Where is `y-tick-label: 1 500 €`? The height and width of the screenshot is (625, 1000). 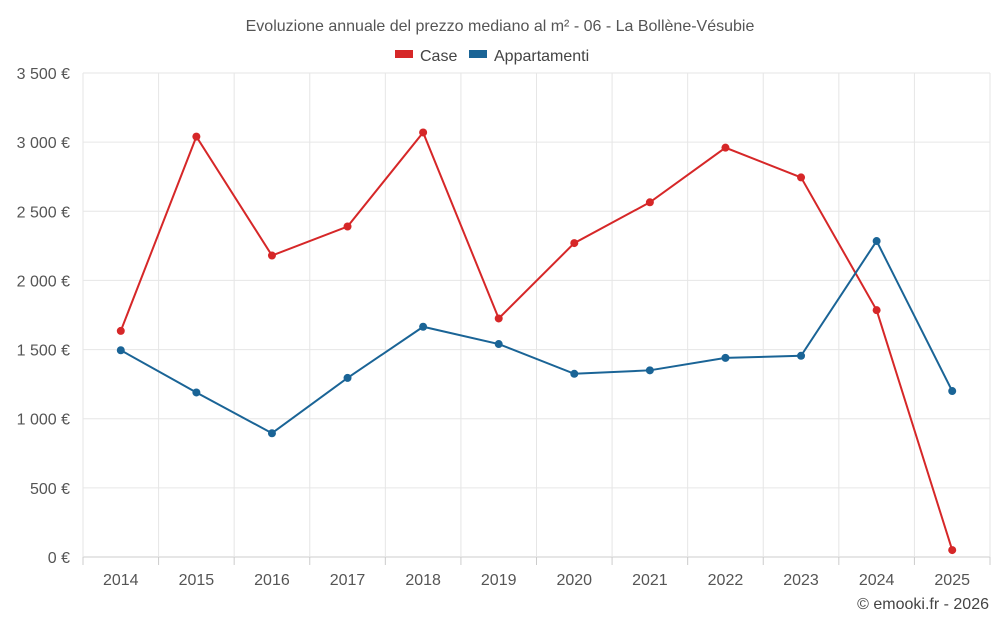 y-tick-label: 1 500 € is located at coordinates (43, 351).